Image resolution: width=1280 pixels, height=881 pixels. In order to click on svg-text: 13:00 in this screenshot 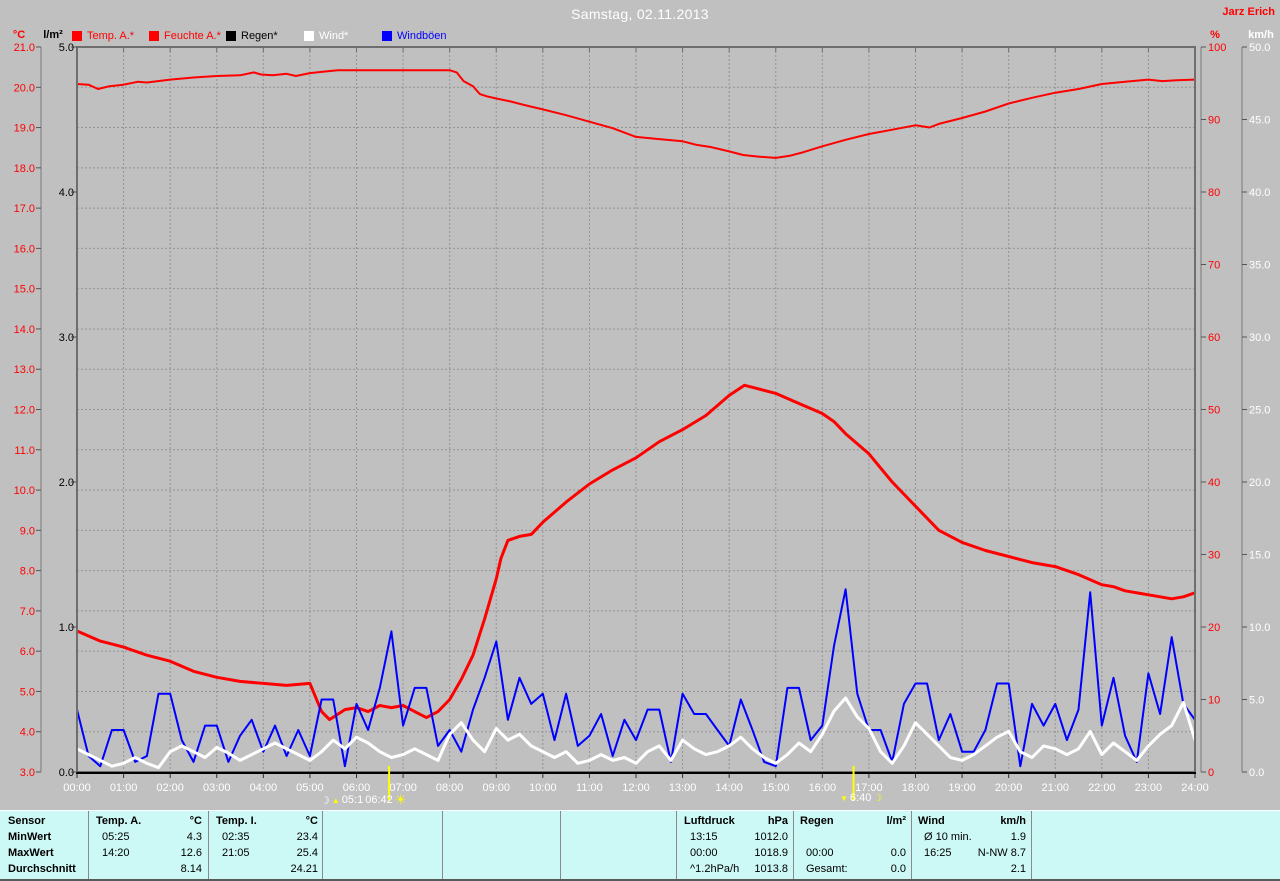, I will do `click(683, 788)`.